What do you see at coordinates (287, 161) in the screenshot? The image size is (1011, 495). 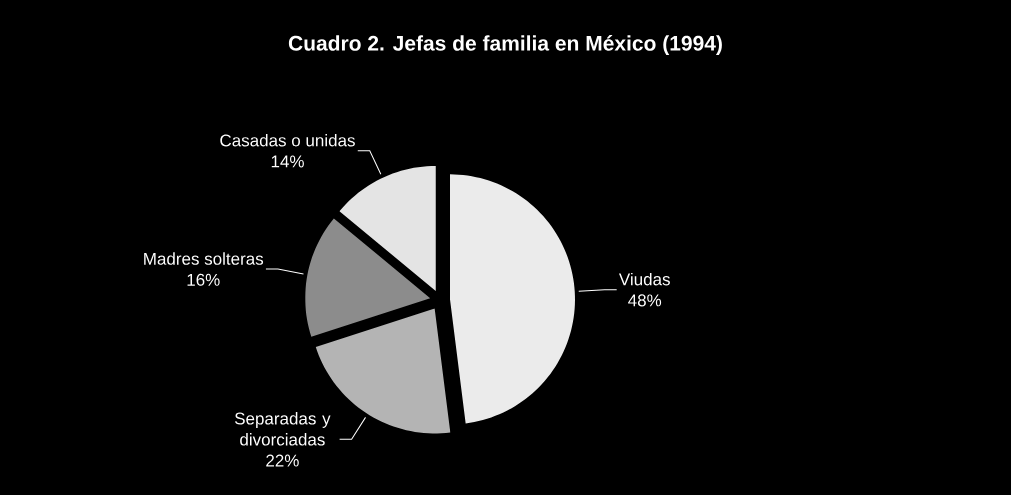 I see `data-label: 14%` at bounding box center [287, 161].